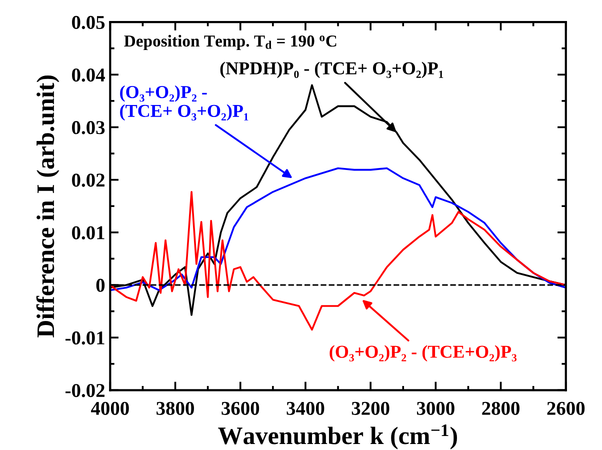 This screenshot has width=602, height=450. I want to click on y-tick-label: -0.02, so click(85, 391).